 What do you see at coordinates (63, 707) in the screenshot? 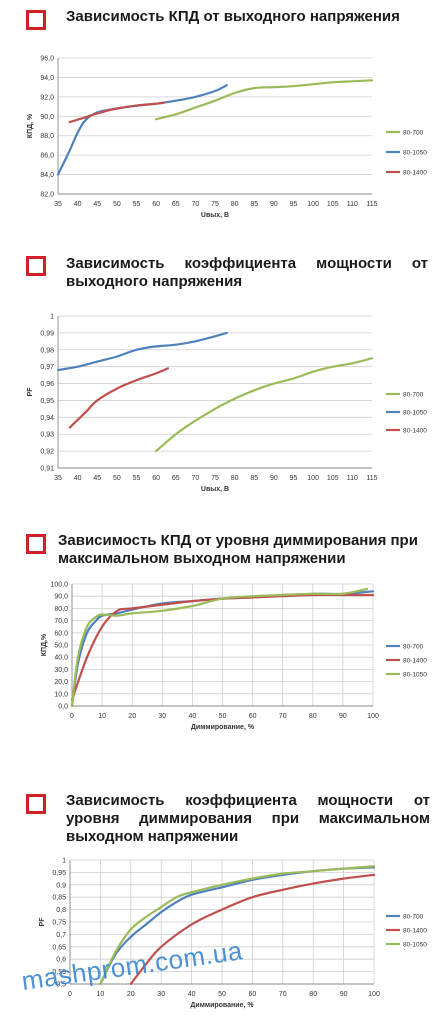
I see `y-tick-label: 0,0` at bounding box center [63, 707].